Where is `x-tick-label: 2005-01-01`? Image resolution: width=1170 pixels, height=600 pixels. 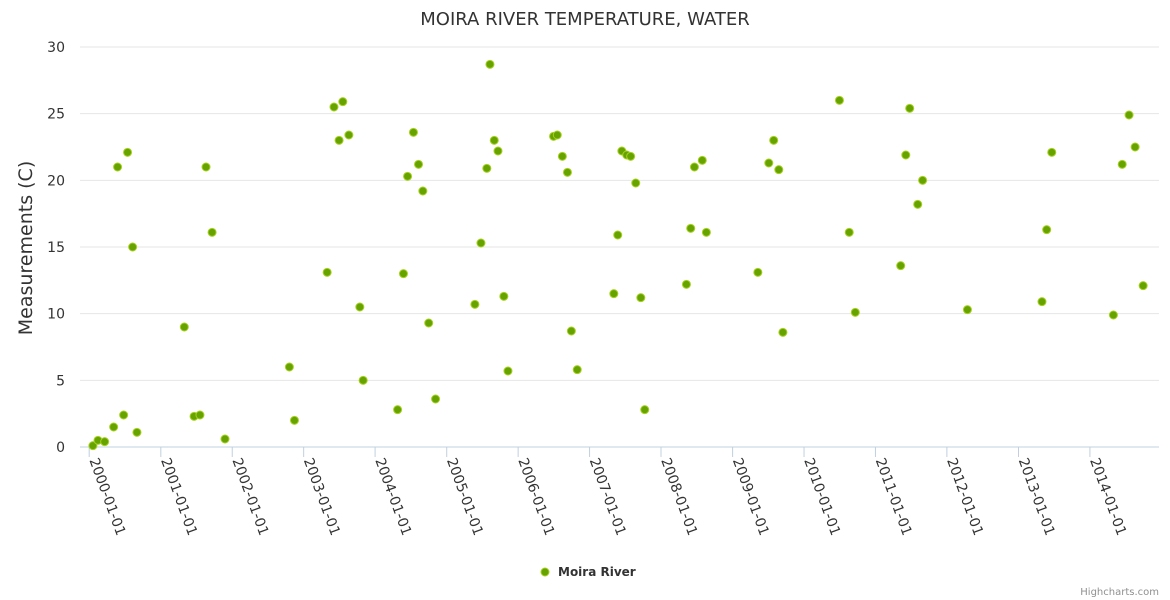 x-tick-label: 2005-01-01 is located at coordinates (464, 497).